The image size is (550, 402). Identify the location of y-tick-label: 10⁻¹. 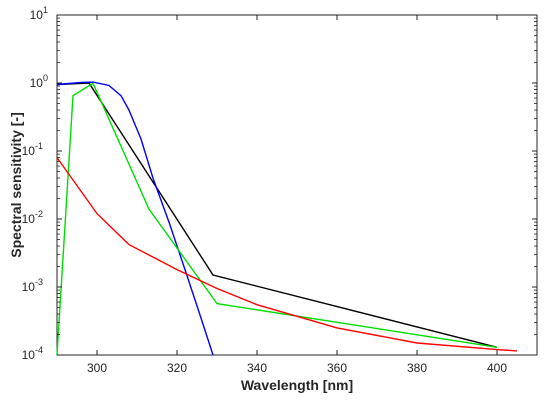
(32, 149).